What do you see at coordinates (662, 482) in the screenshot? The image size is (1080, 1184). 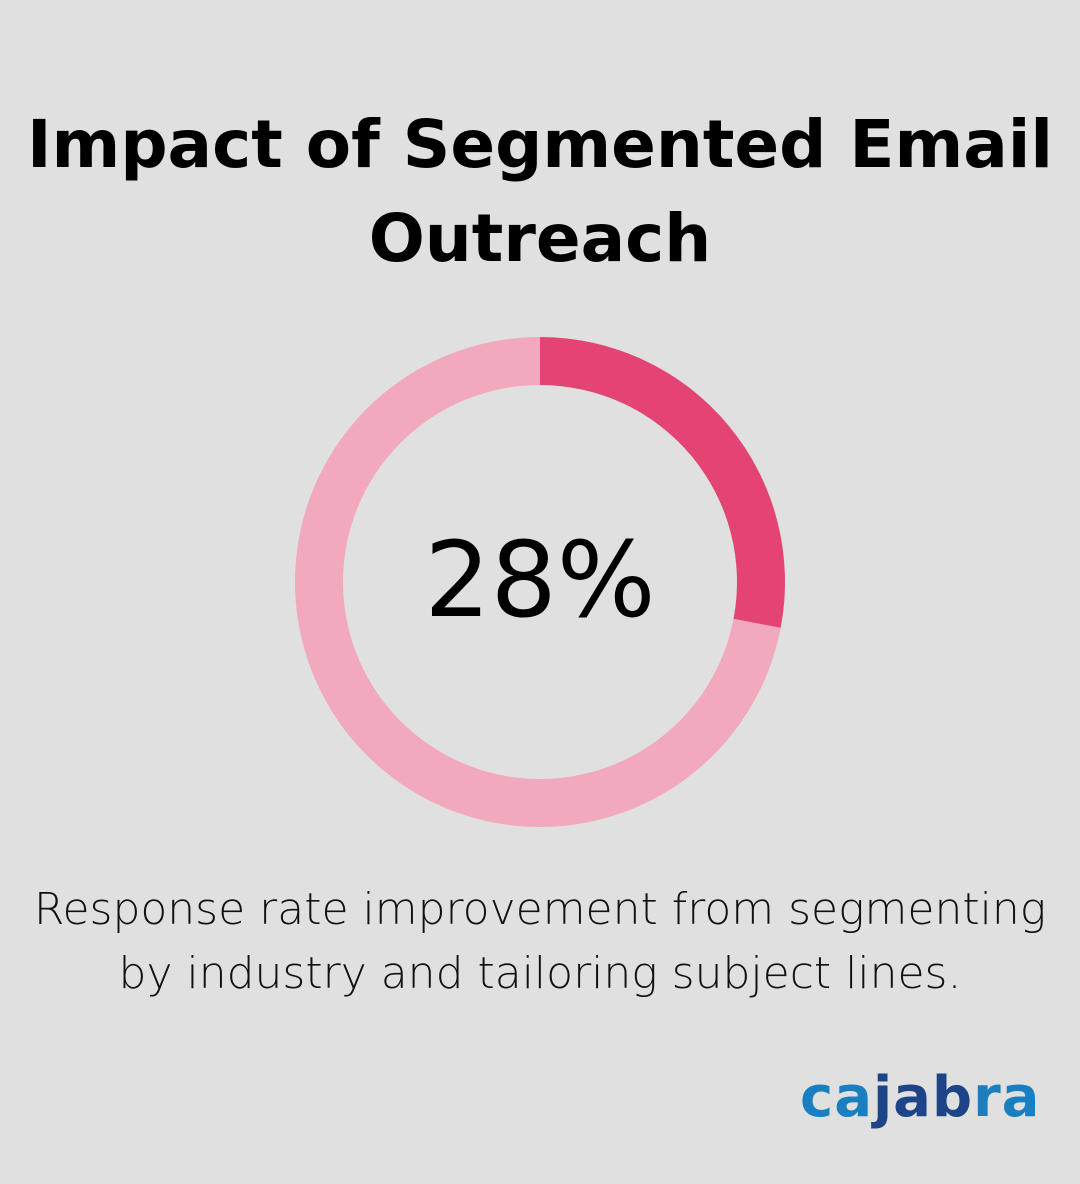 I see `donut-slice-highlight` at bounding box center [662, 482].